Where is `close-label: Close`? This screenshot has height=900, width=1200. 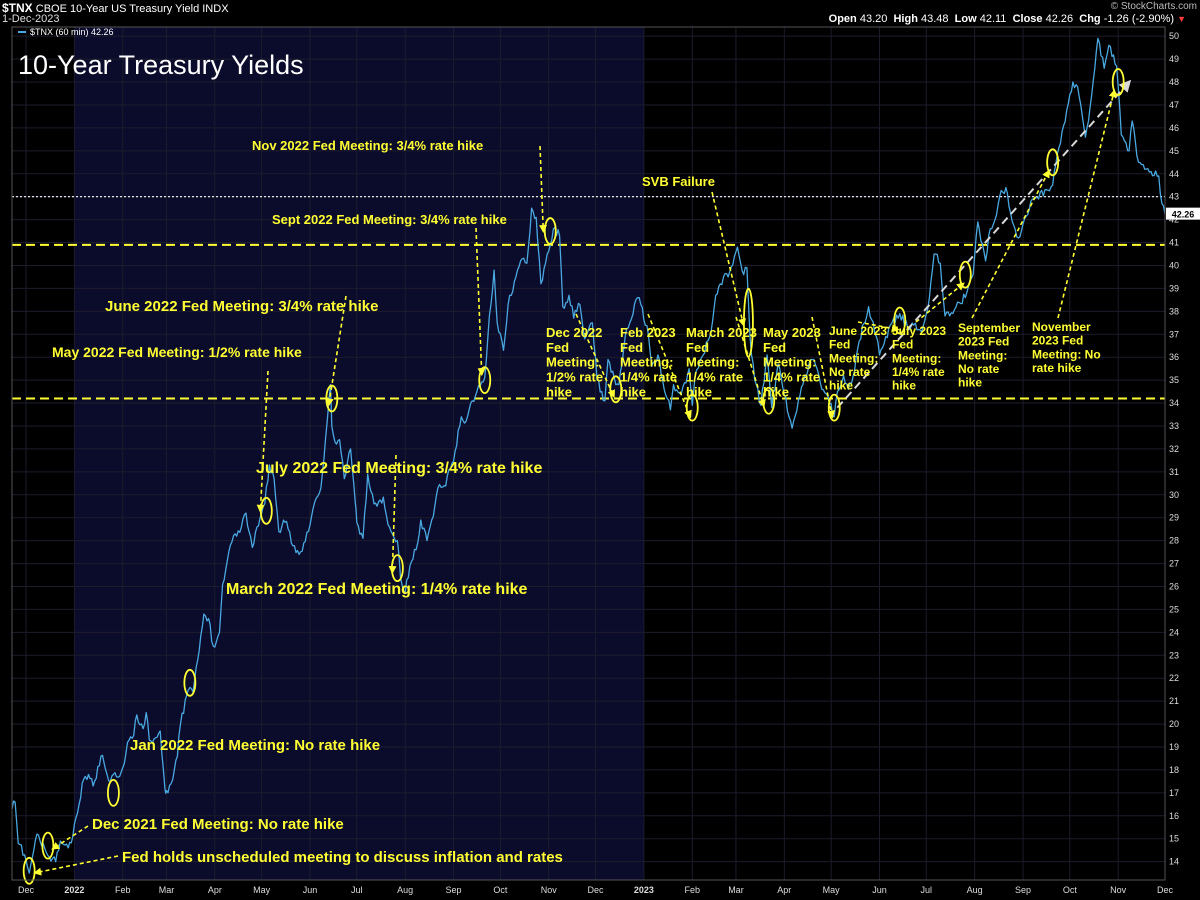 close-label: Close is located at coordinates (1027, 19).